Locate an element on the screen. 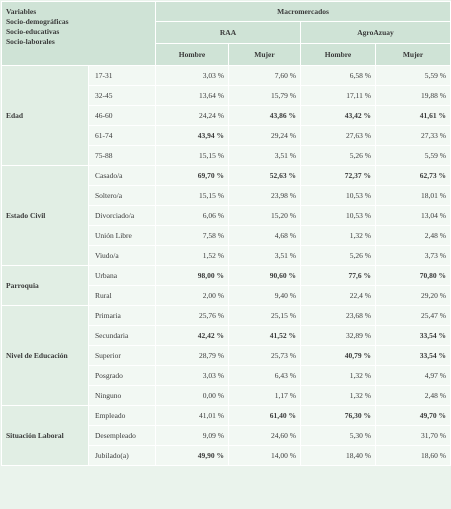 Image resolution: width=451 pixels, height=509 pixels. table-row: Jubilado(a) 49,90 % 14,00 % 18,40 % 18,60 % is located at coordinates (226, 455).